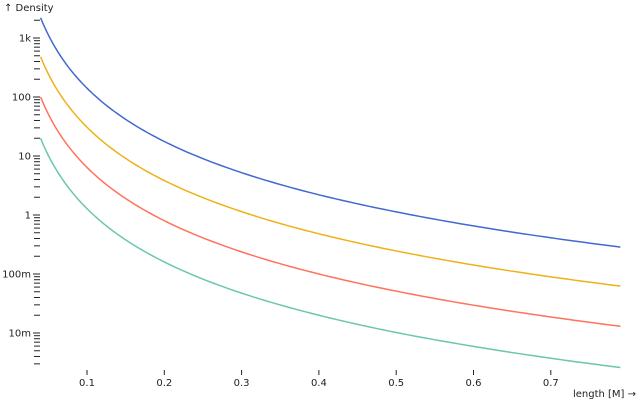 Image resolution: width=640 pixels, height=404 pixels. I want to click on x-tick-label: 0.4, so click(319, 383).